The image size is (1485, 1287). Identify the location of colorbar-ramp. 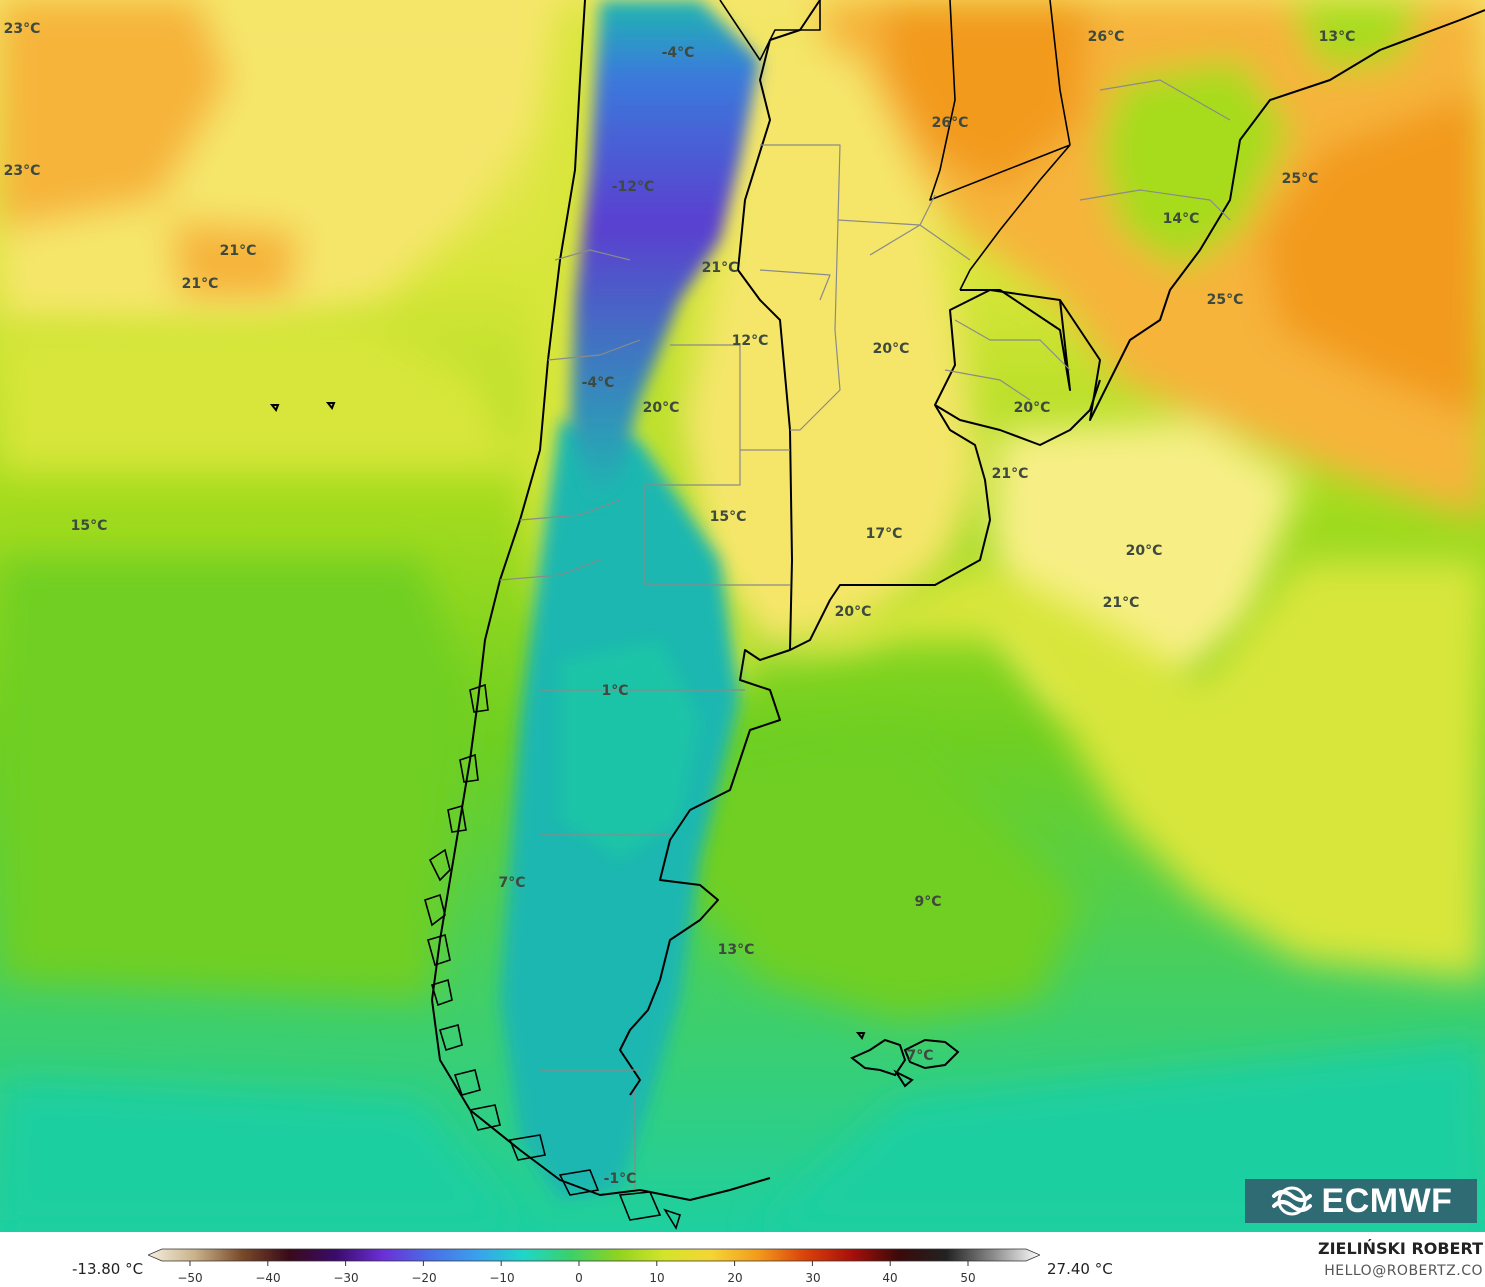
(594, 1255).